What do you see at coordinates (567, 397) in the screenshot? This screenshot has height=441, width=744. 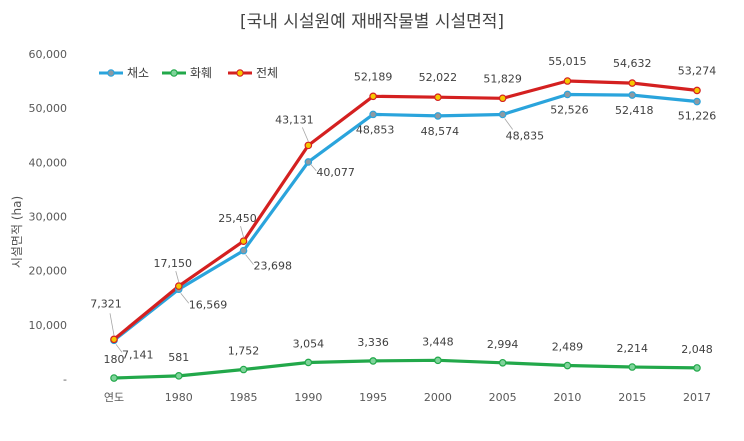 I see `x-tick-label: 2010` at bounding box center [567, 397].